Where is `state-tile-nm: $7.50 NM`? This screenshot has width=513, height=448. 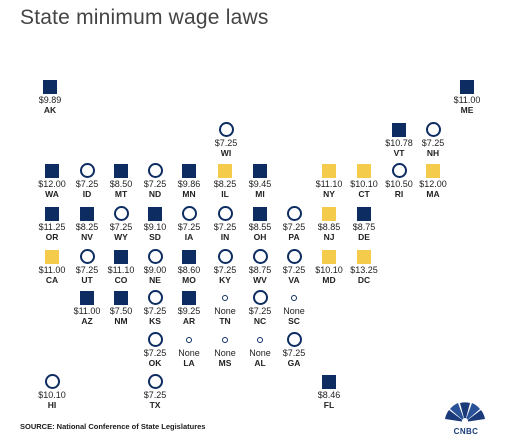
state-tile-nm: $7.50 NM is located at coordinates (121, 307).